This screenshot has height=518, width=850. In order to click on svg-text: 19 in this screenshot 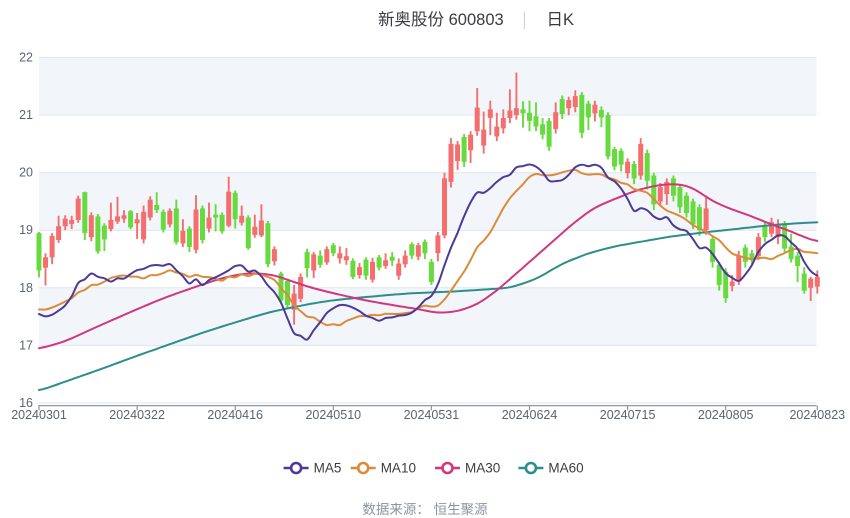, I will do `click(26, 230)`.